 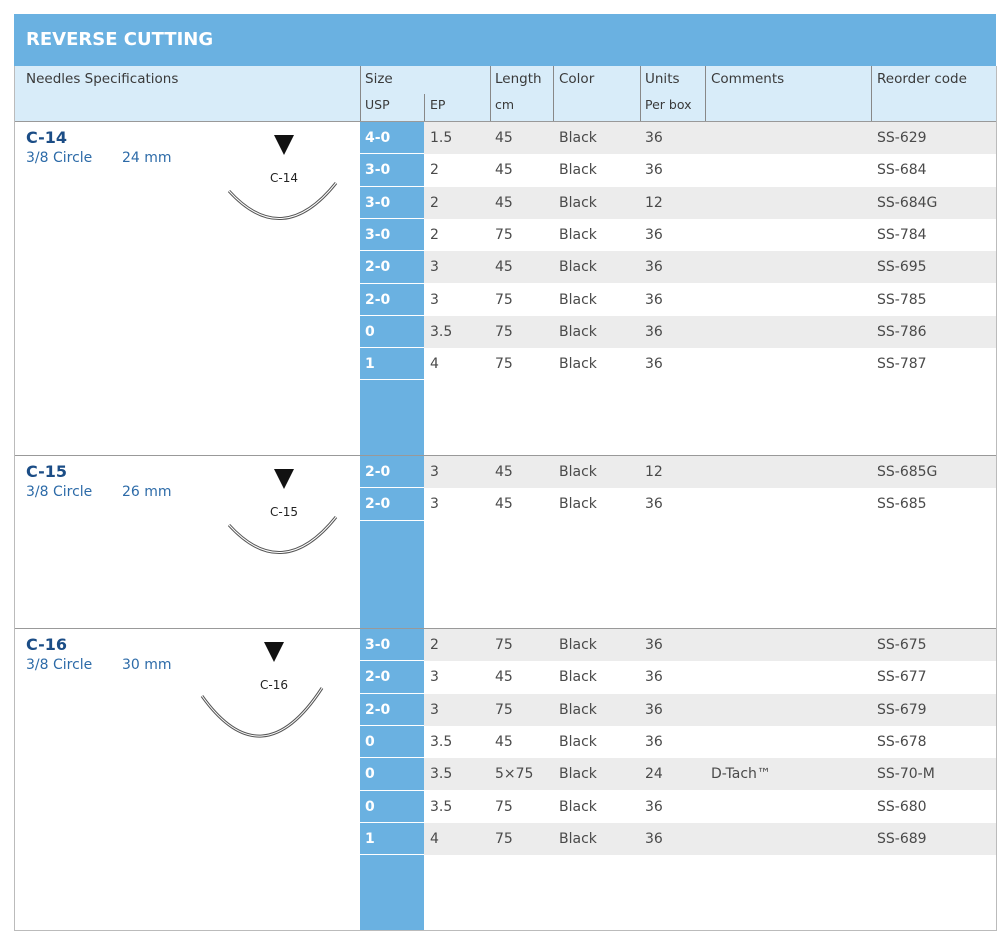 I want to click on title-bar, so click(x=505, y=40).